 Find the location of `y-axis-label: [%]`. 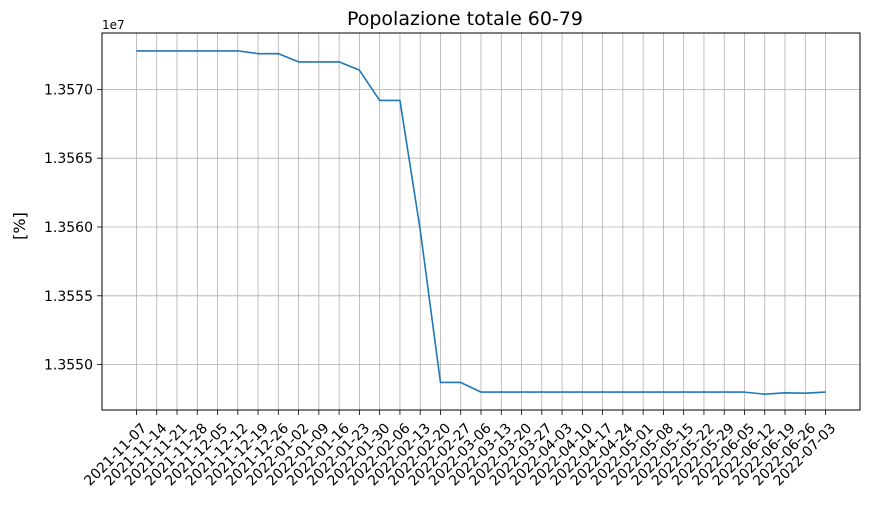

y-axis-label: [%] is located at coordinates (19, 226).